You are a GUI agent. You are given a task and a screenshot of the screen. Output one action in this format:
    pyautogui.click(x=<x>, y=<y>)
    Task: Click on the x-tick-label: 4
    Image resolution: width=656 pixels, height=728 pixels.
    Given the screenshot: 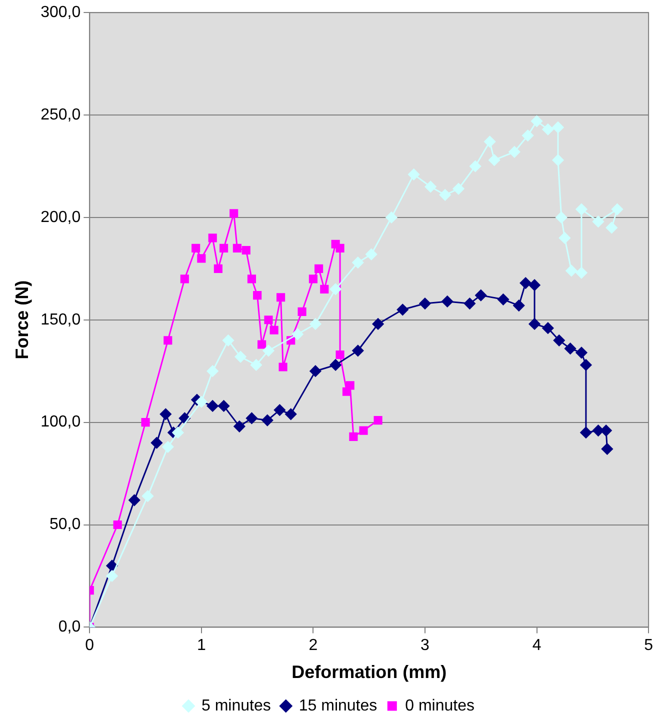 What is the action you would take?
    pyautogui.click(x=537, y=645)
    